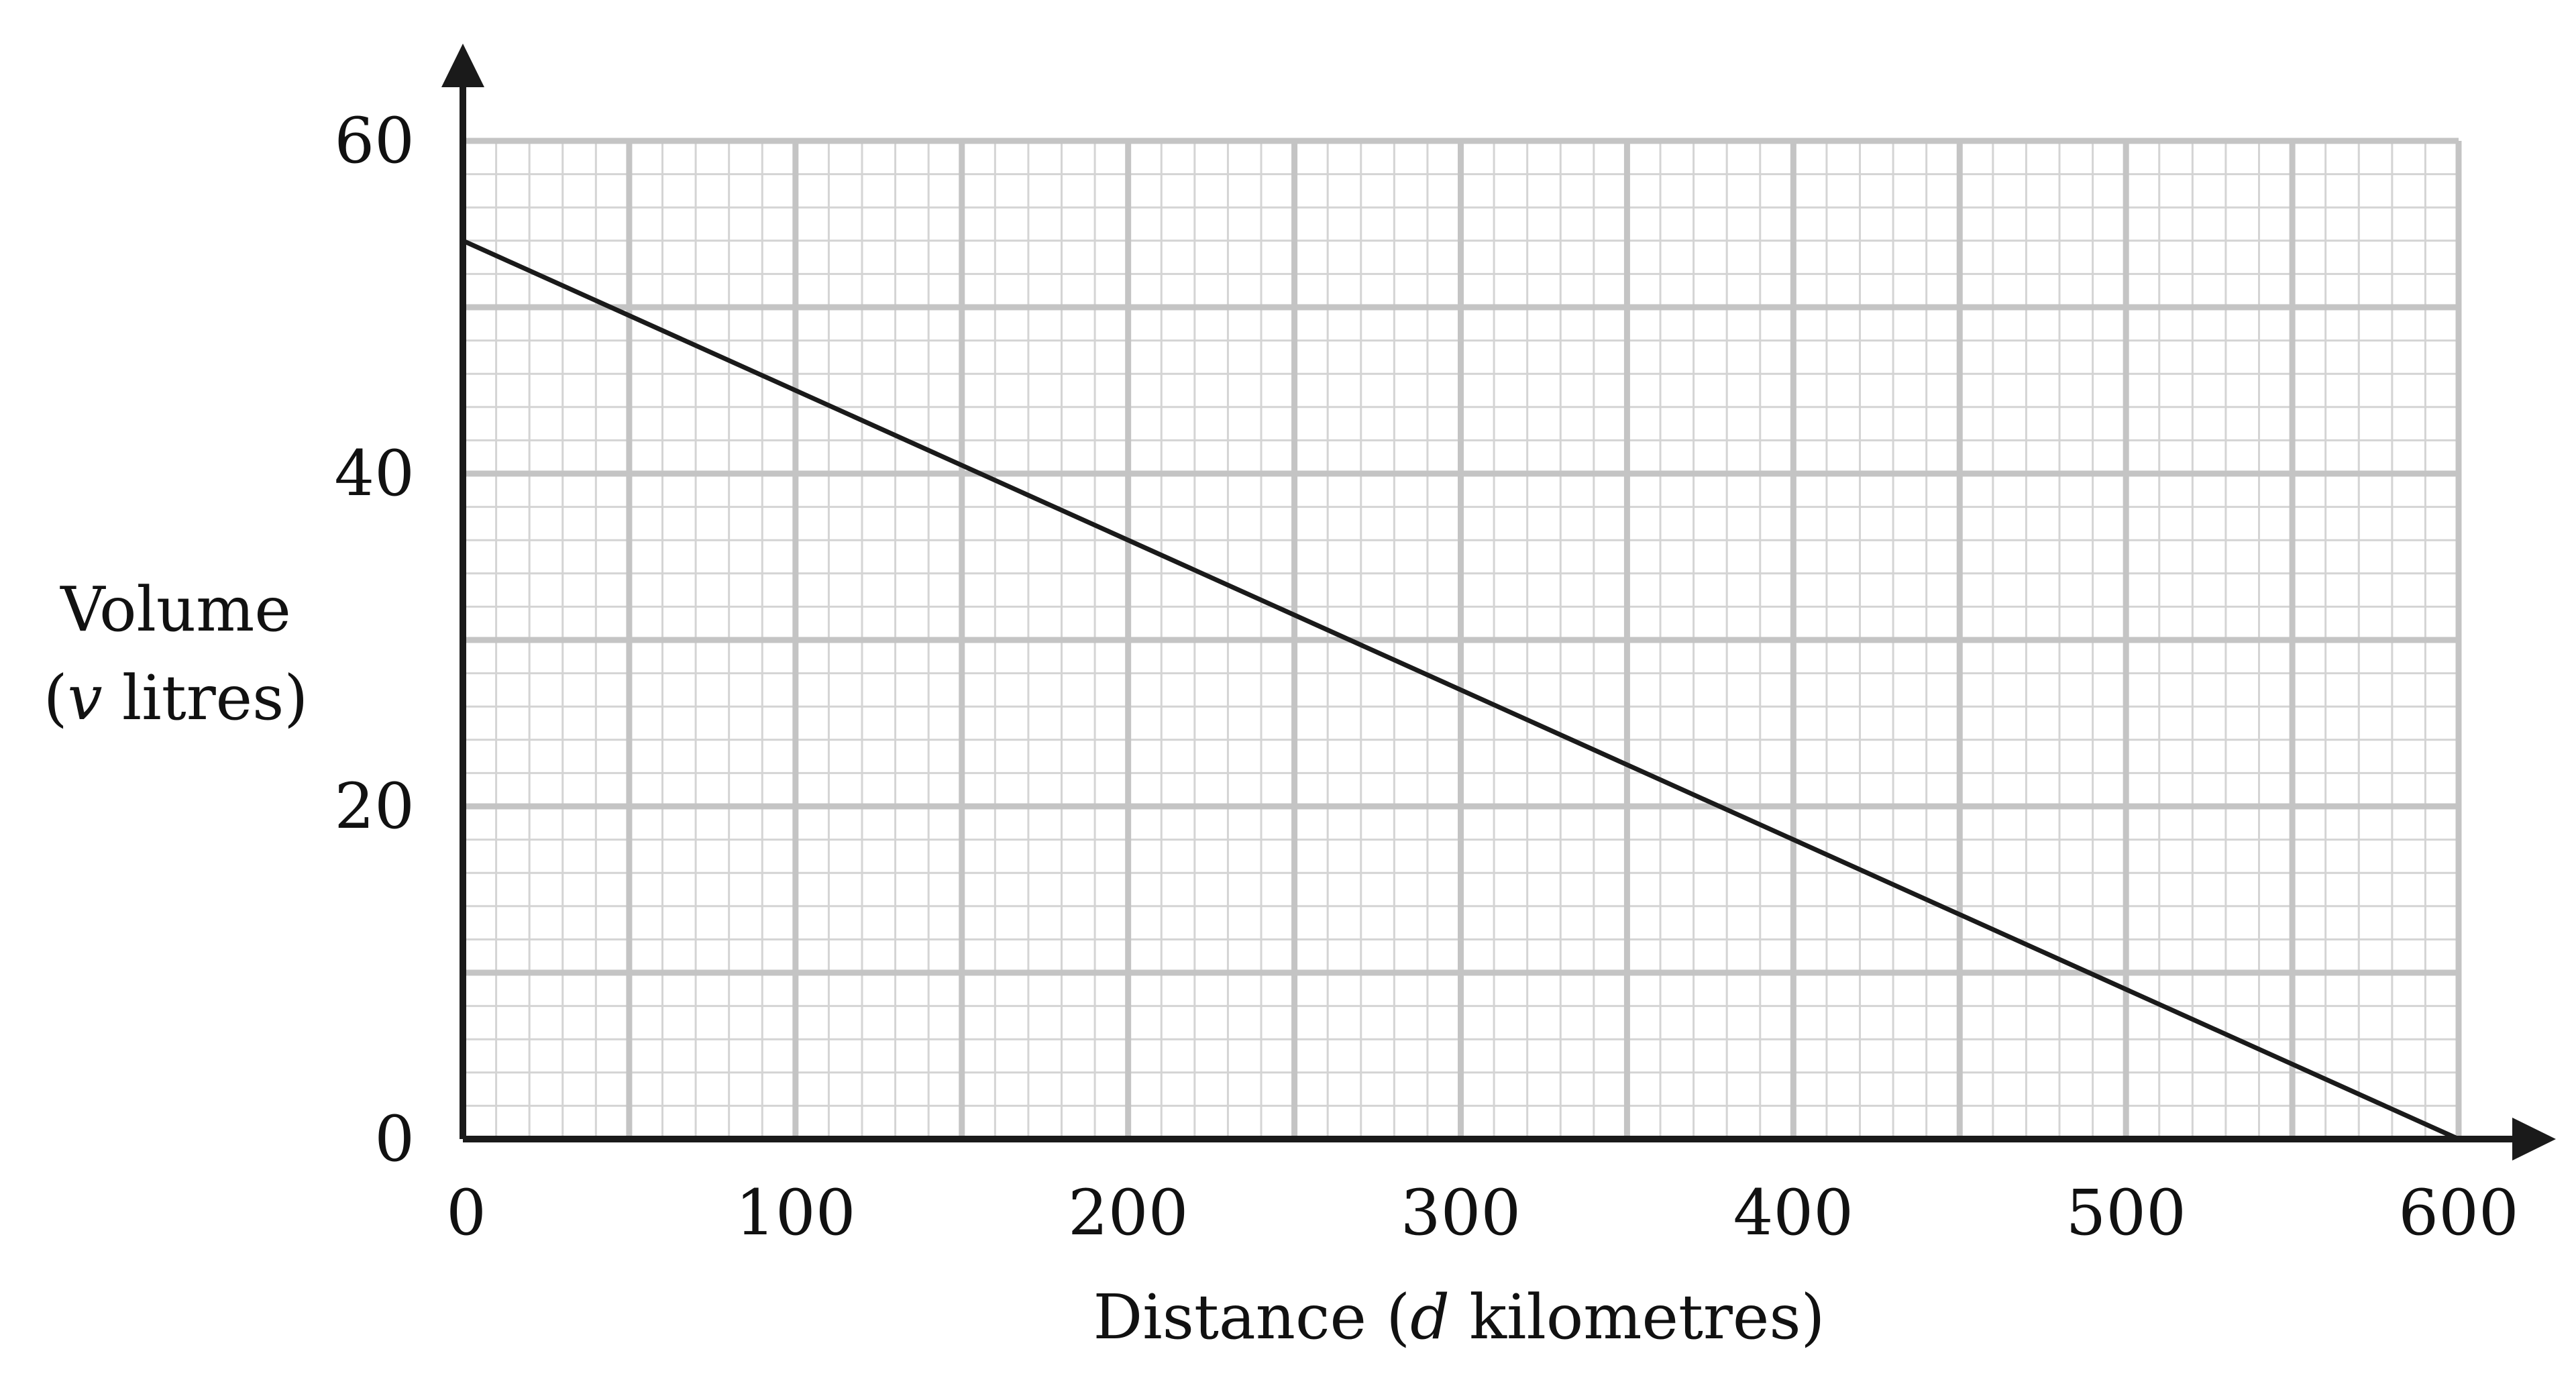 The image size is (2576, 1396). I want to click on x-axis-label-open: Distance (, so click(1252, 1317).